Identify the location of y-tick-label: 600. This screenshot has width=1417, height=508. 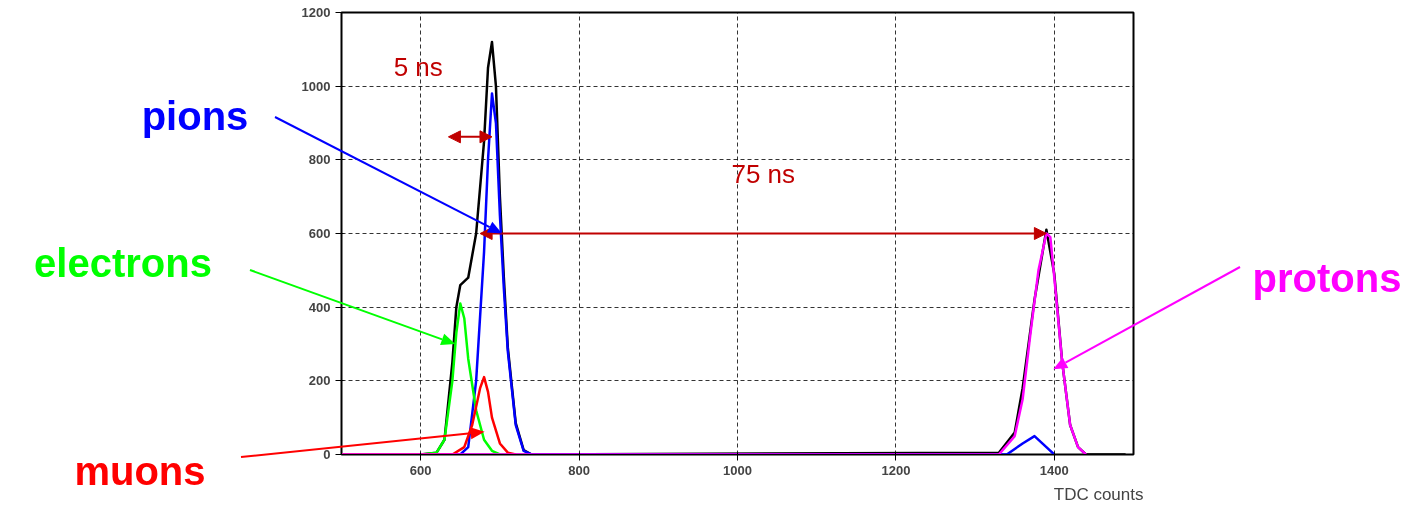
(319, 233).